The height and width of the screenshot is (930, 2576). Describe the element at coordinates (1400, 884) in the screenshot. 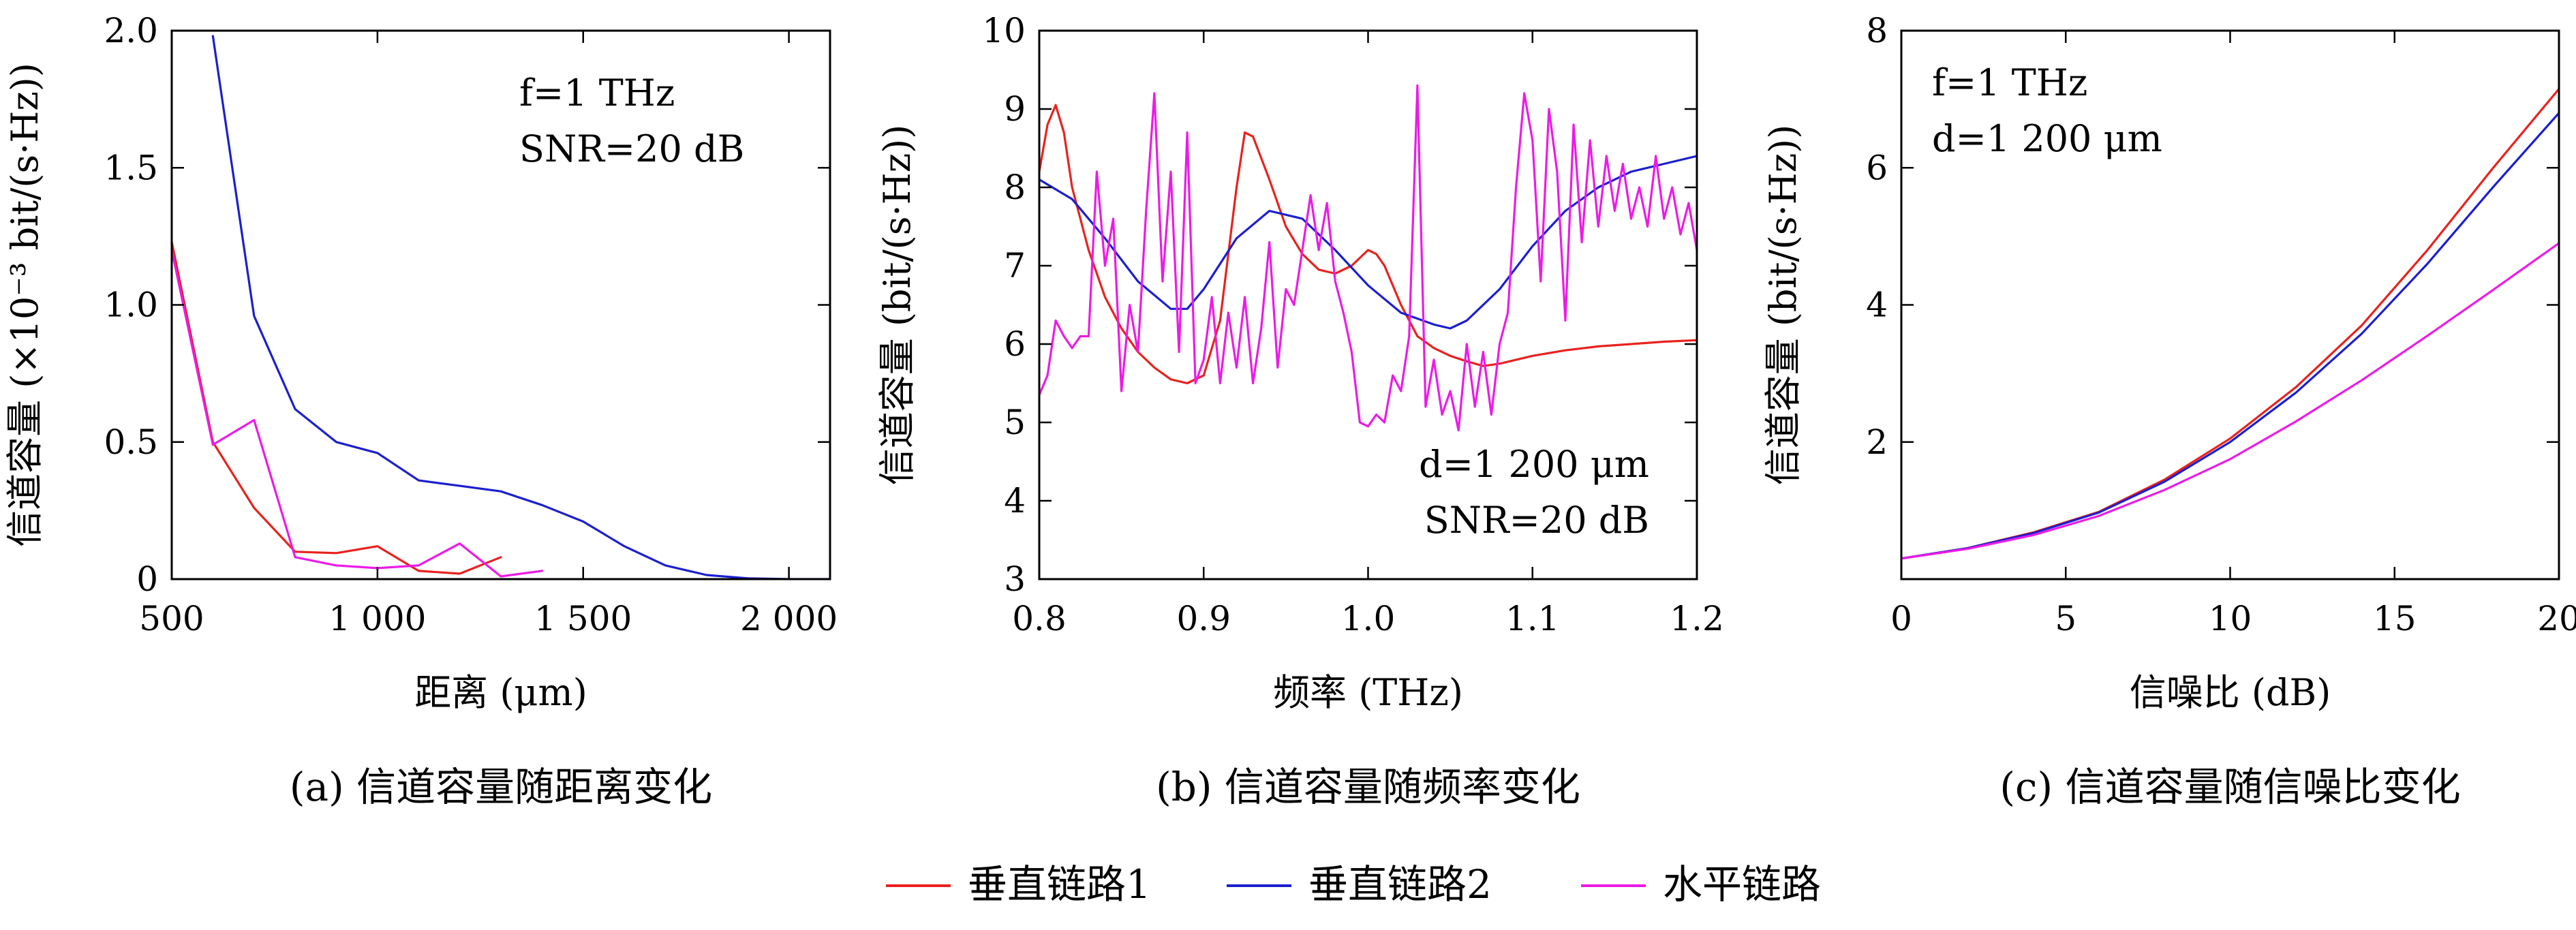

I see `legend-label: 垂直链路2` at that location.